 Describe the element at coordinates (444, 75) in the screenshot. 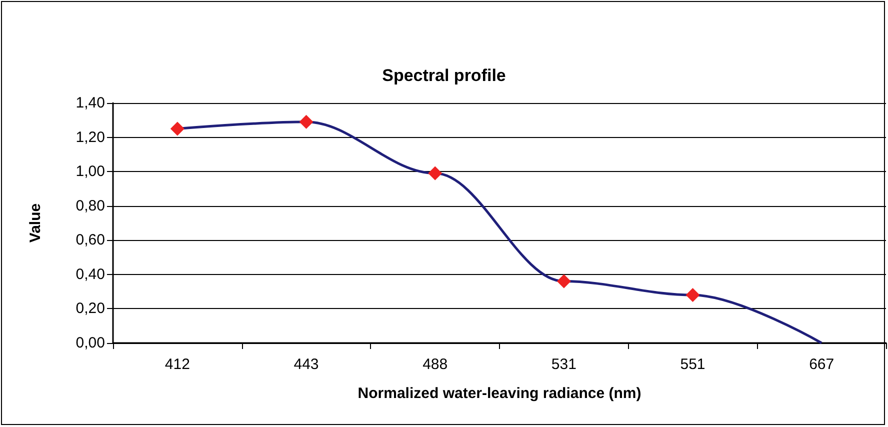

I see `chart-title: Spectral profile` at that location.